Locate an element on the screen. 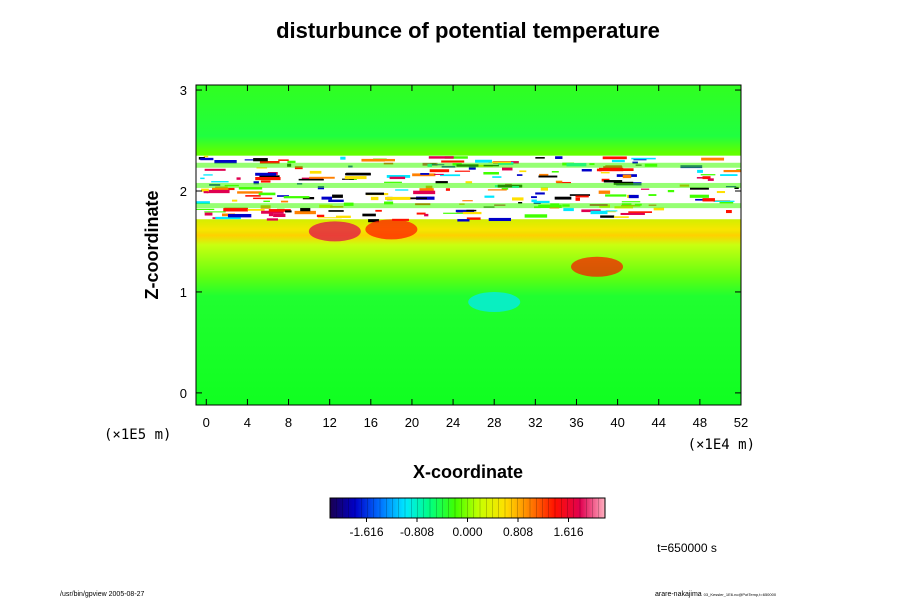  heatmap-bands is located at coordinates (468, 193).